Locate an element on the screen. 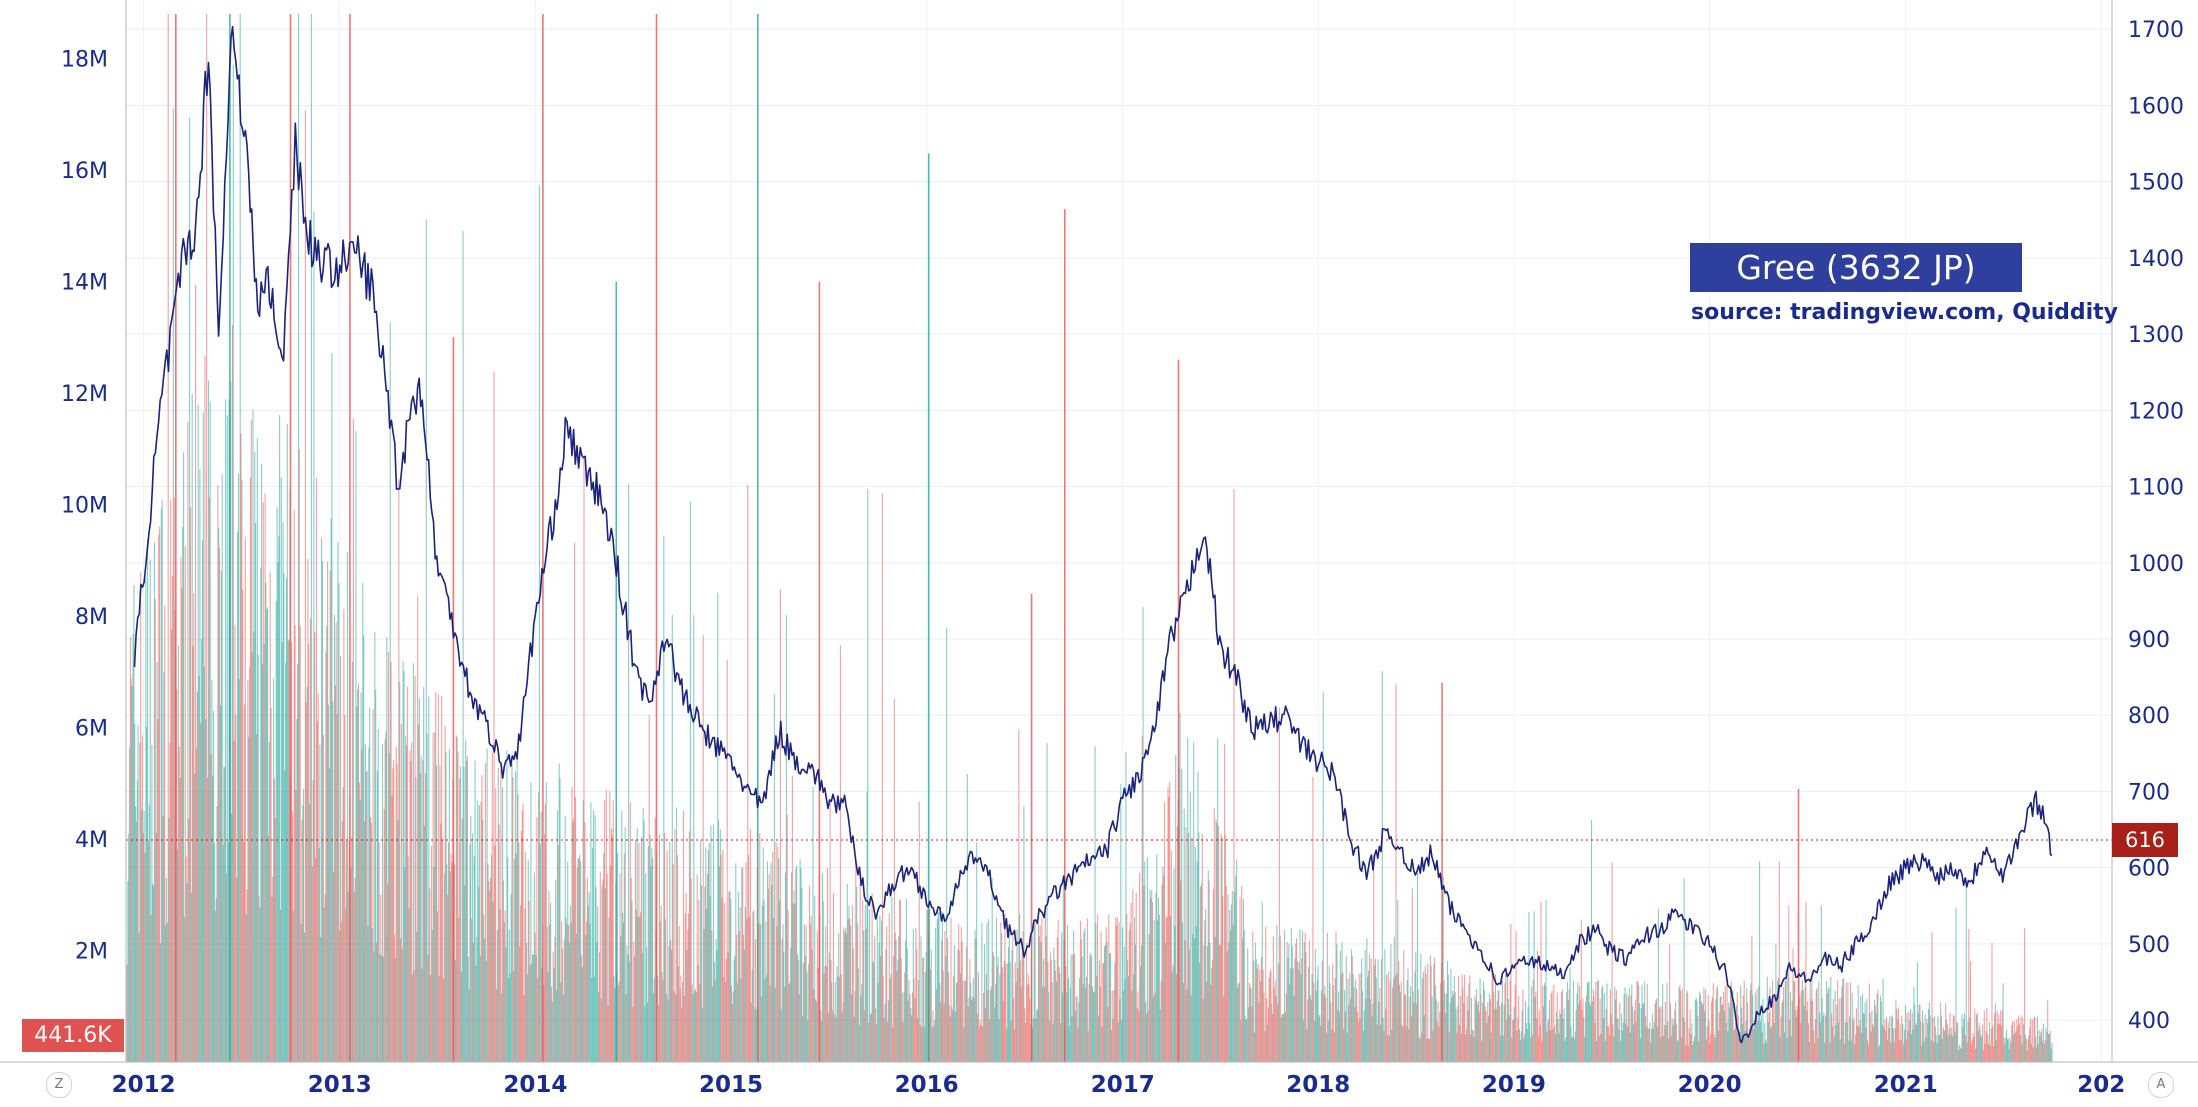 This screenshot has width=2198, height=1107. volume-axis: 2M 4M 6M 8M 10M 12M 14M 16M 18M is located at coordinates (84, 506).